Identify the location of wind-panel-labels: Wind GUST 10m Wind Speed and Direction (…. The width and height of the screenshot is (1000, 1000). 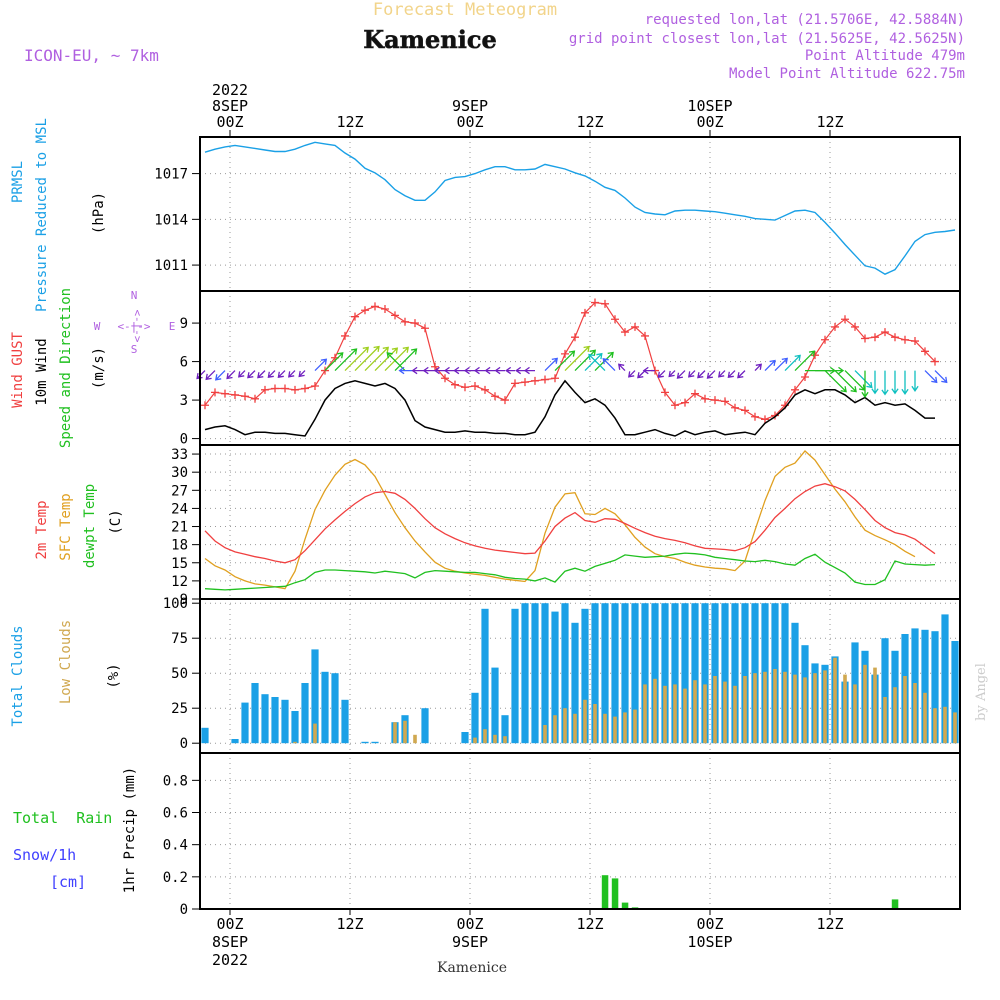
(92, 368).